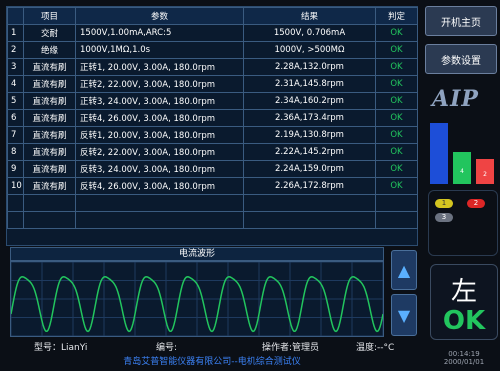 The image size is (500, 371). What do you see at coordinates (309, 169) in the screenshot?
I see `row-result: 2.24A,159.0rpm` at bounding box center [309, 169].